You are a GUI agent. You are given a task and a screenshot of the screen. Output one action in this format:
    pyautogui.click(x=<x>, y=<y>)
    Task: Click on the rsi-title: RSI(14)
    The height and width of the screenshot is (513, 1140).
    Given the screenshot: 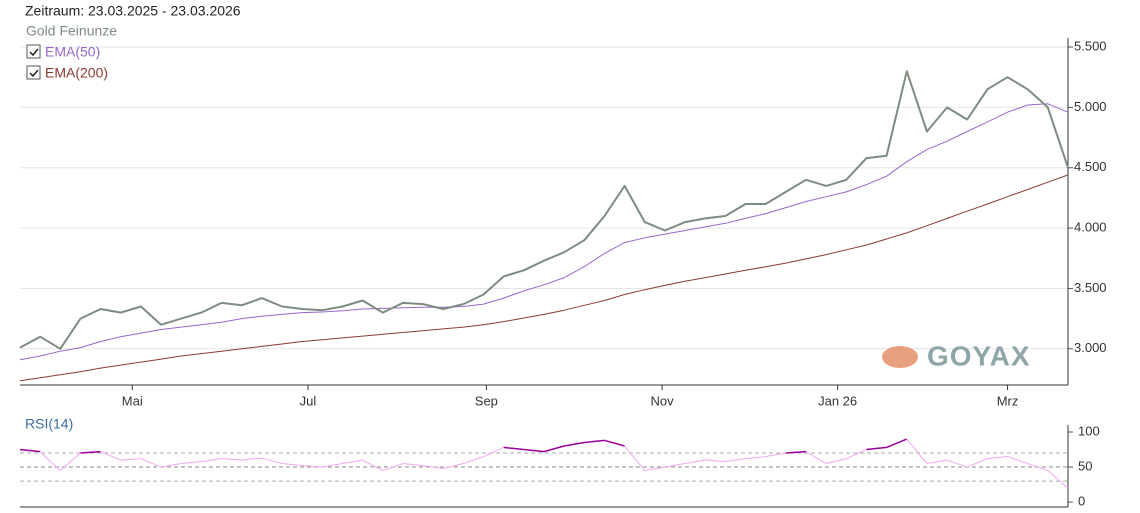 What is the action you would take?
    pyautogui.click(x=49, y=424)
    